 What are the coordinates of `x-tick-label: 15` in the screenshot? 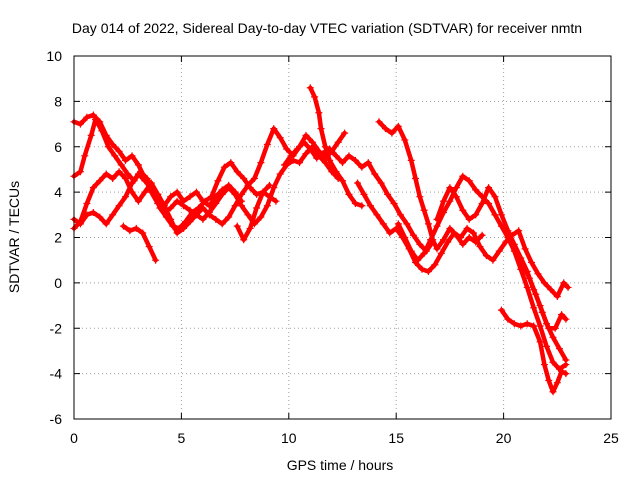 It's located at (396, 438).